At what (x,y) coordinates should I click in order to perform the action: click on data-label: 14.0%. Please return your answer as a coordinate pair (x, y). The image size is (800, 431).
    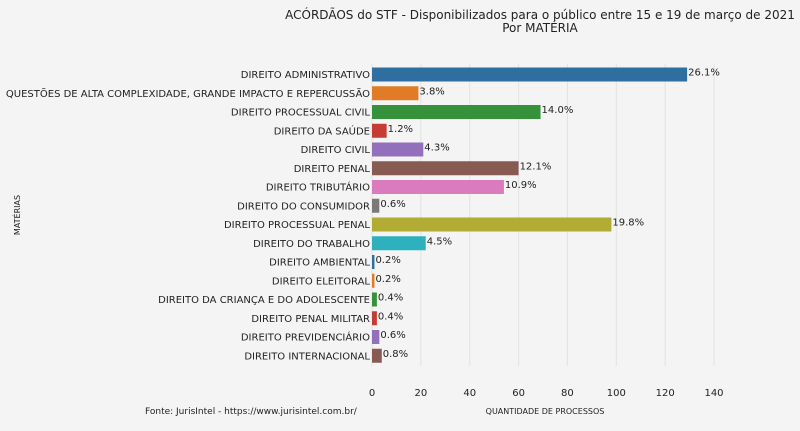
    Looking at the image, I should click on (558, 110).